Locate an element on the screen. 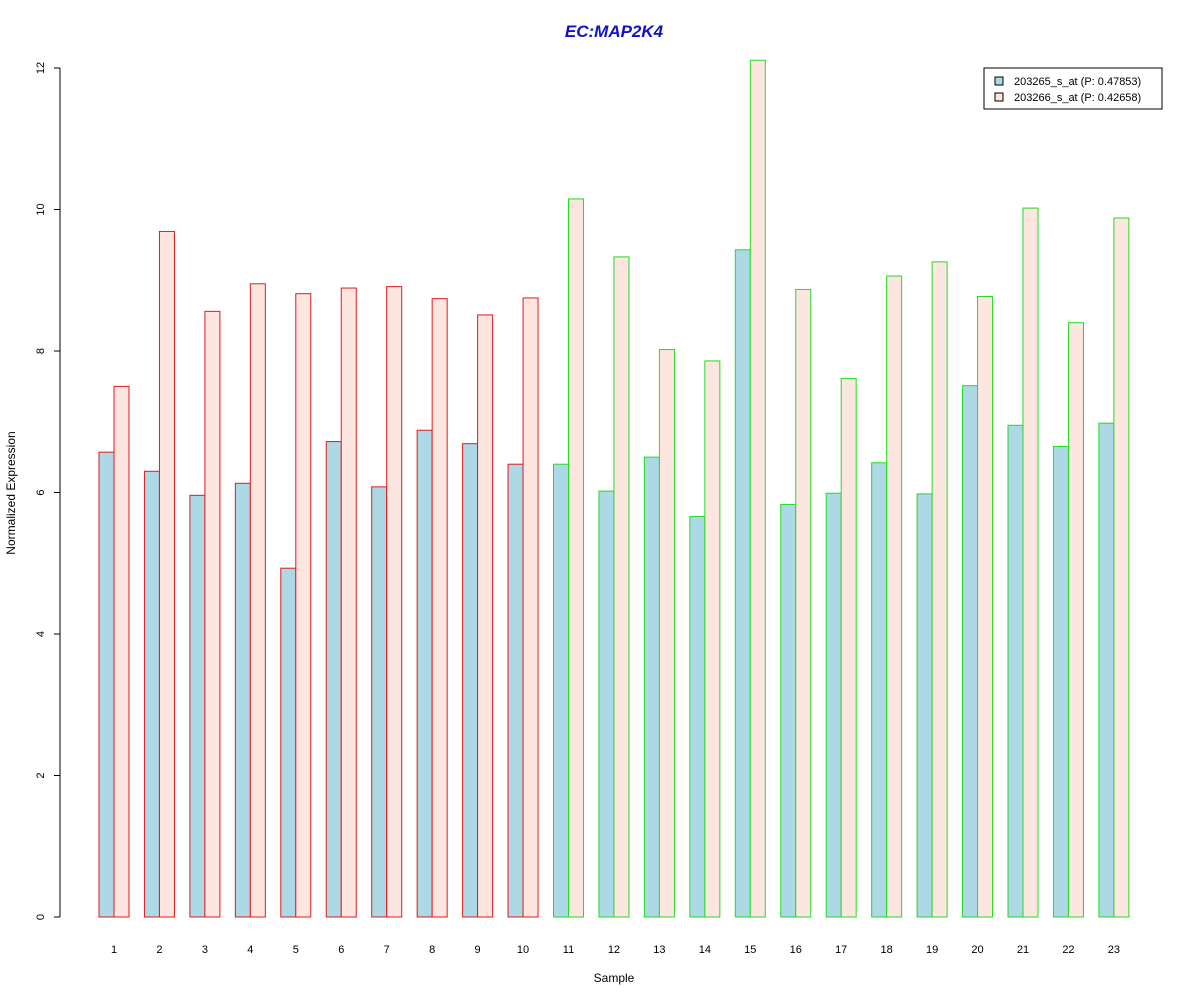 This screenshot has width=1200, height=1000. x-tick-label: 1 is located at coordinates (114, 950).